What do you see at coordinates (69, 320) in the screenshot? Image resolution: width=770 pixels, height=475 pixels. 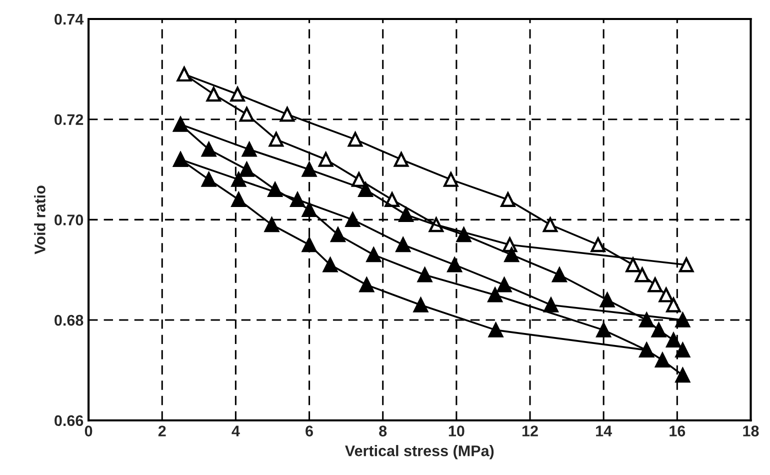 I see `y-tick-label: 0.68` at bounding box center [69, 320].